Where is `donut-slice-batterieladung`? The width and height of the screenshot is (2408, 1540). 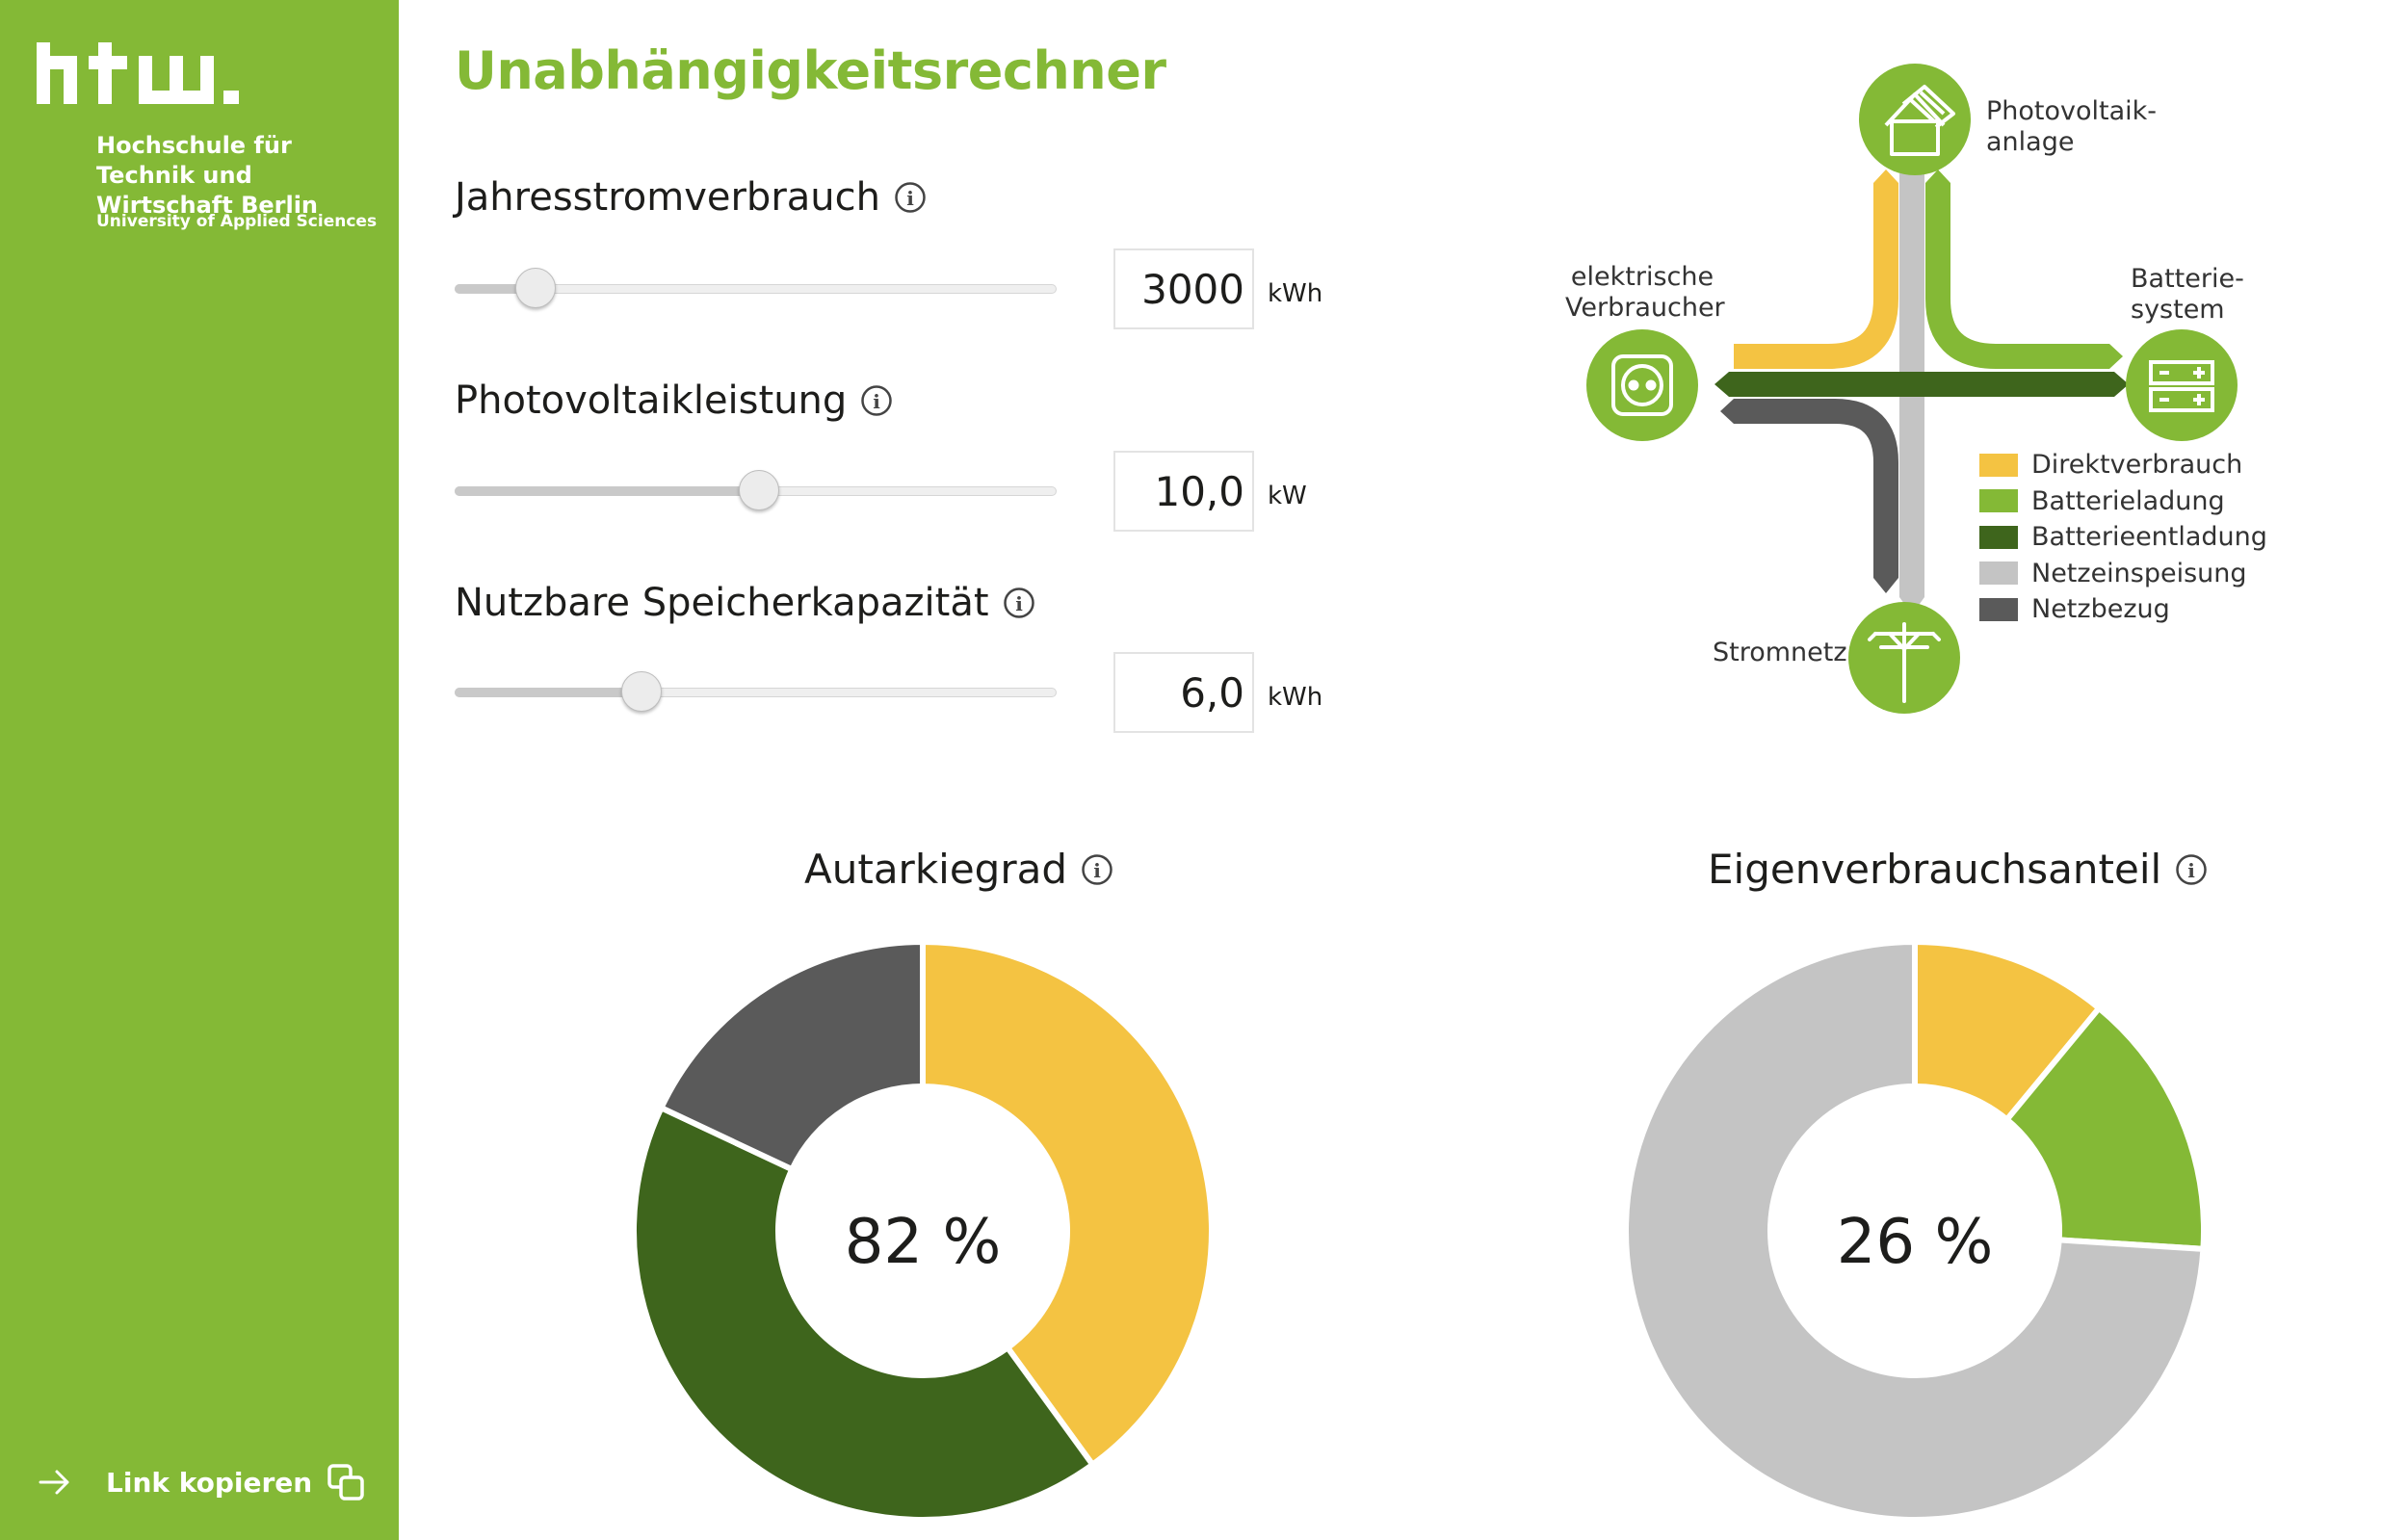
donut-slice-batterieladung is located at coordinates (2104, 1128).